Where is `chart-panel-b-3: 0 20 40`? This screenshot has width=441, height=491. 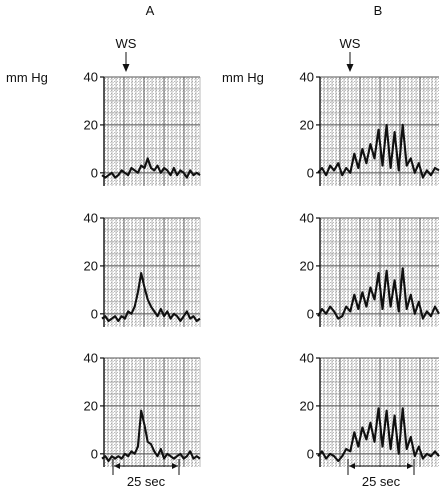 chart-panel-b-3: 0 20 40 is located at coordinates (370, 409).